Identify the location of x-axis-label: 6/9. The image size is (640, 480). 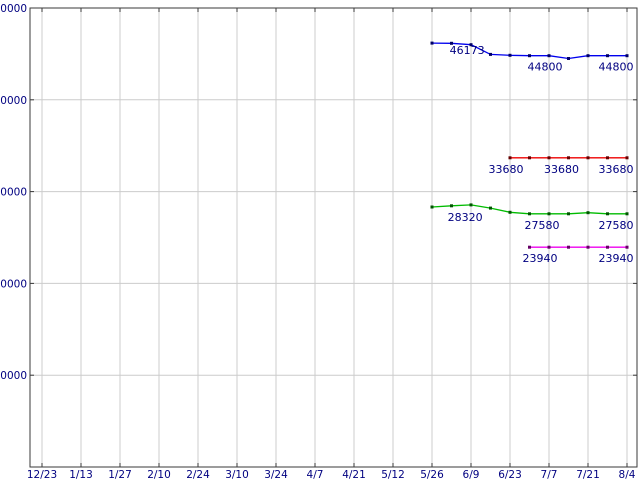
(471, 474).